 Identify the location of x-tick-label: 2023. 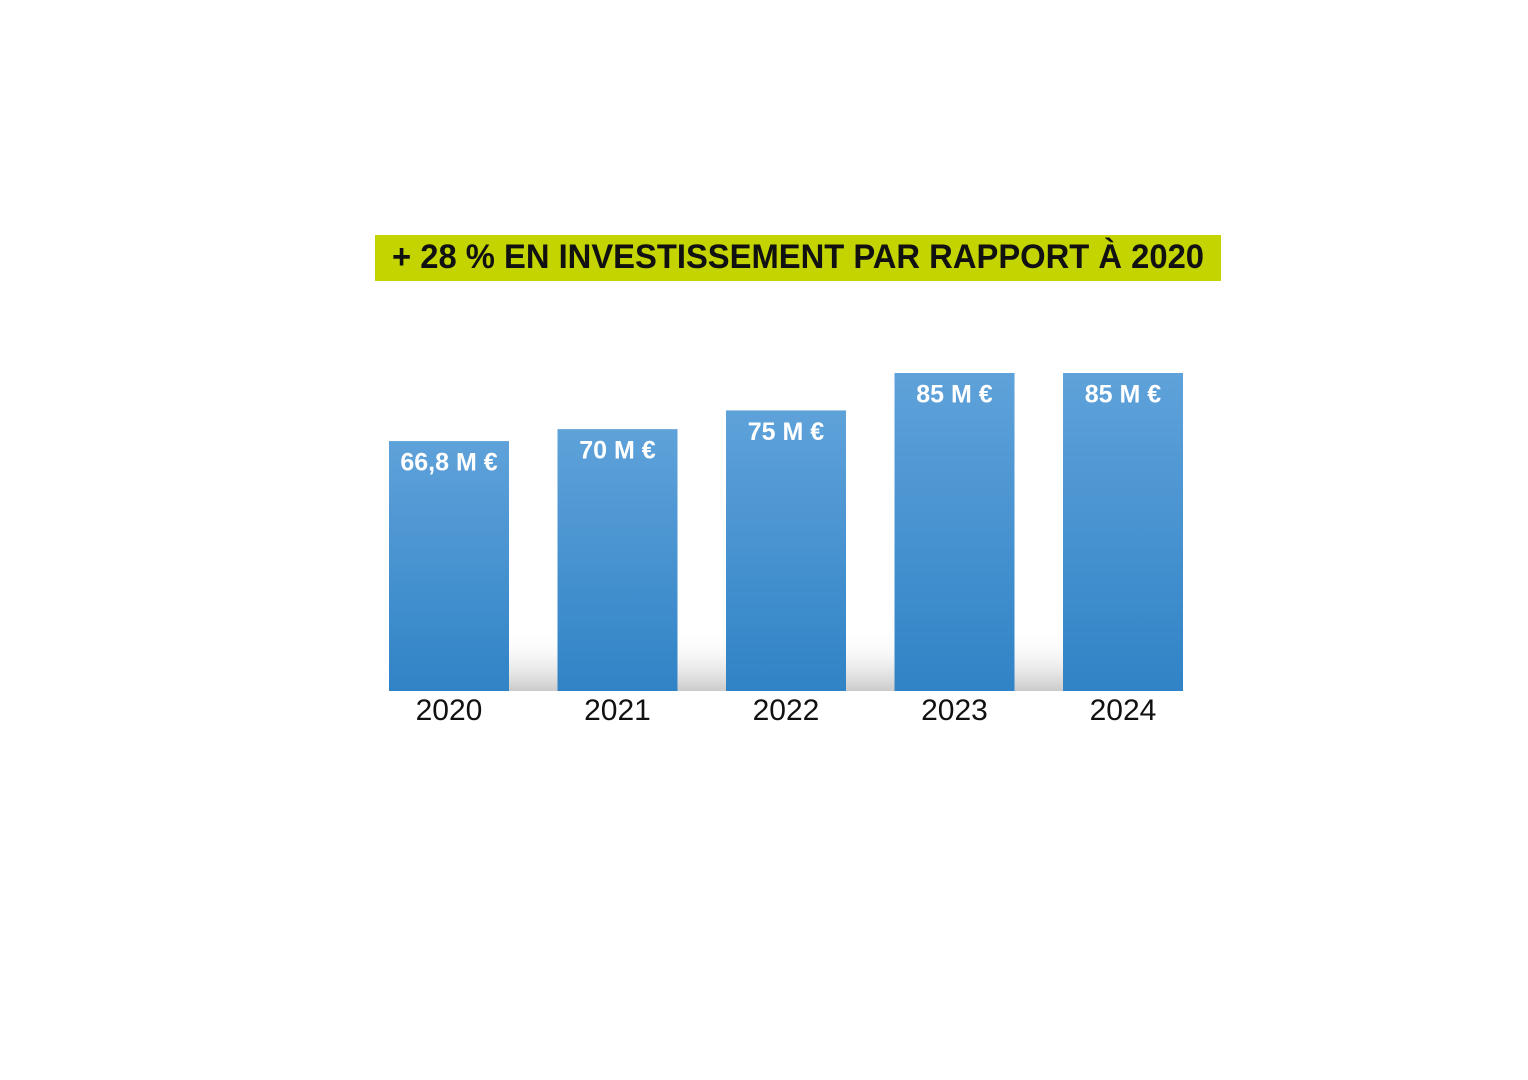
(954, 710).